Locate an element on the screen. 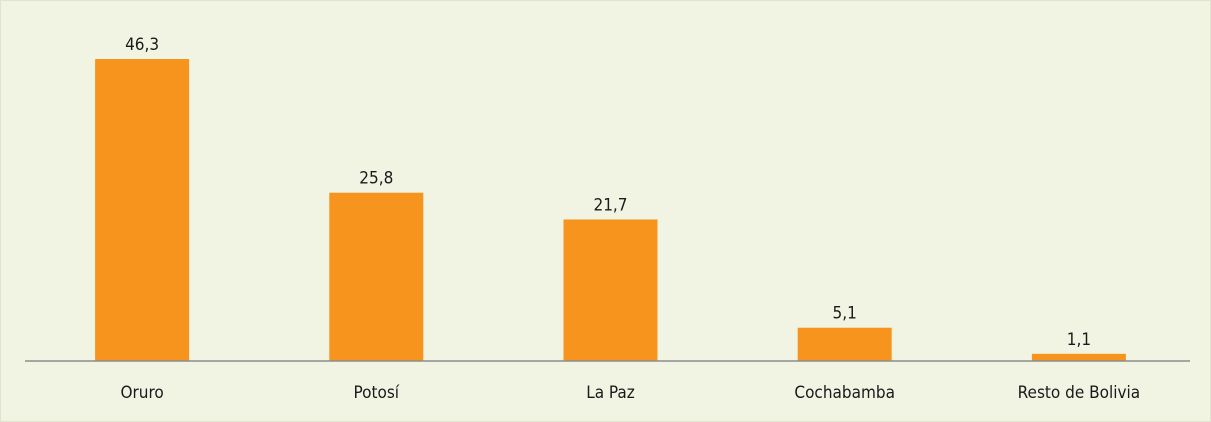 The image size is (1211, 422). value-label: 1,1 is located at coordinates (1079, 340).